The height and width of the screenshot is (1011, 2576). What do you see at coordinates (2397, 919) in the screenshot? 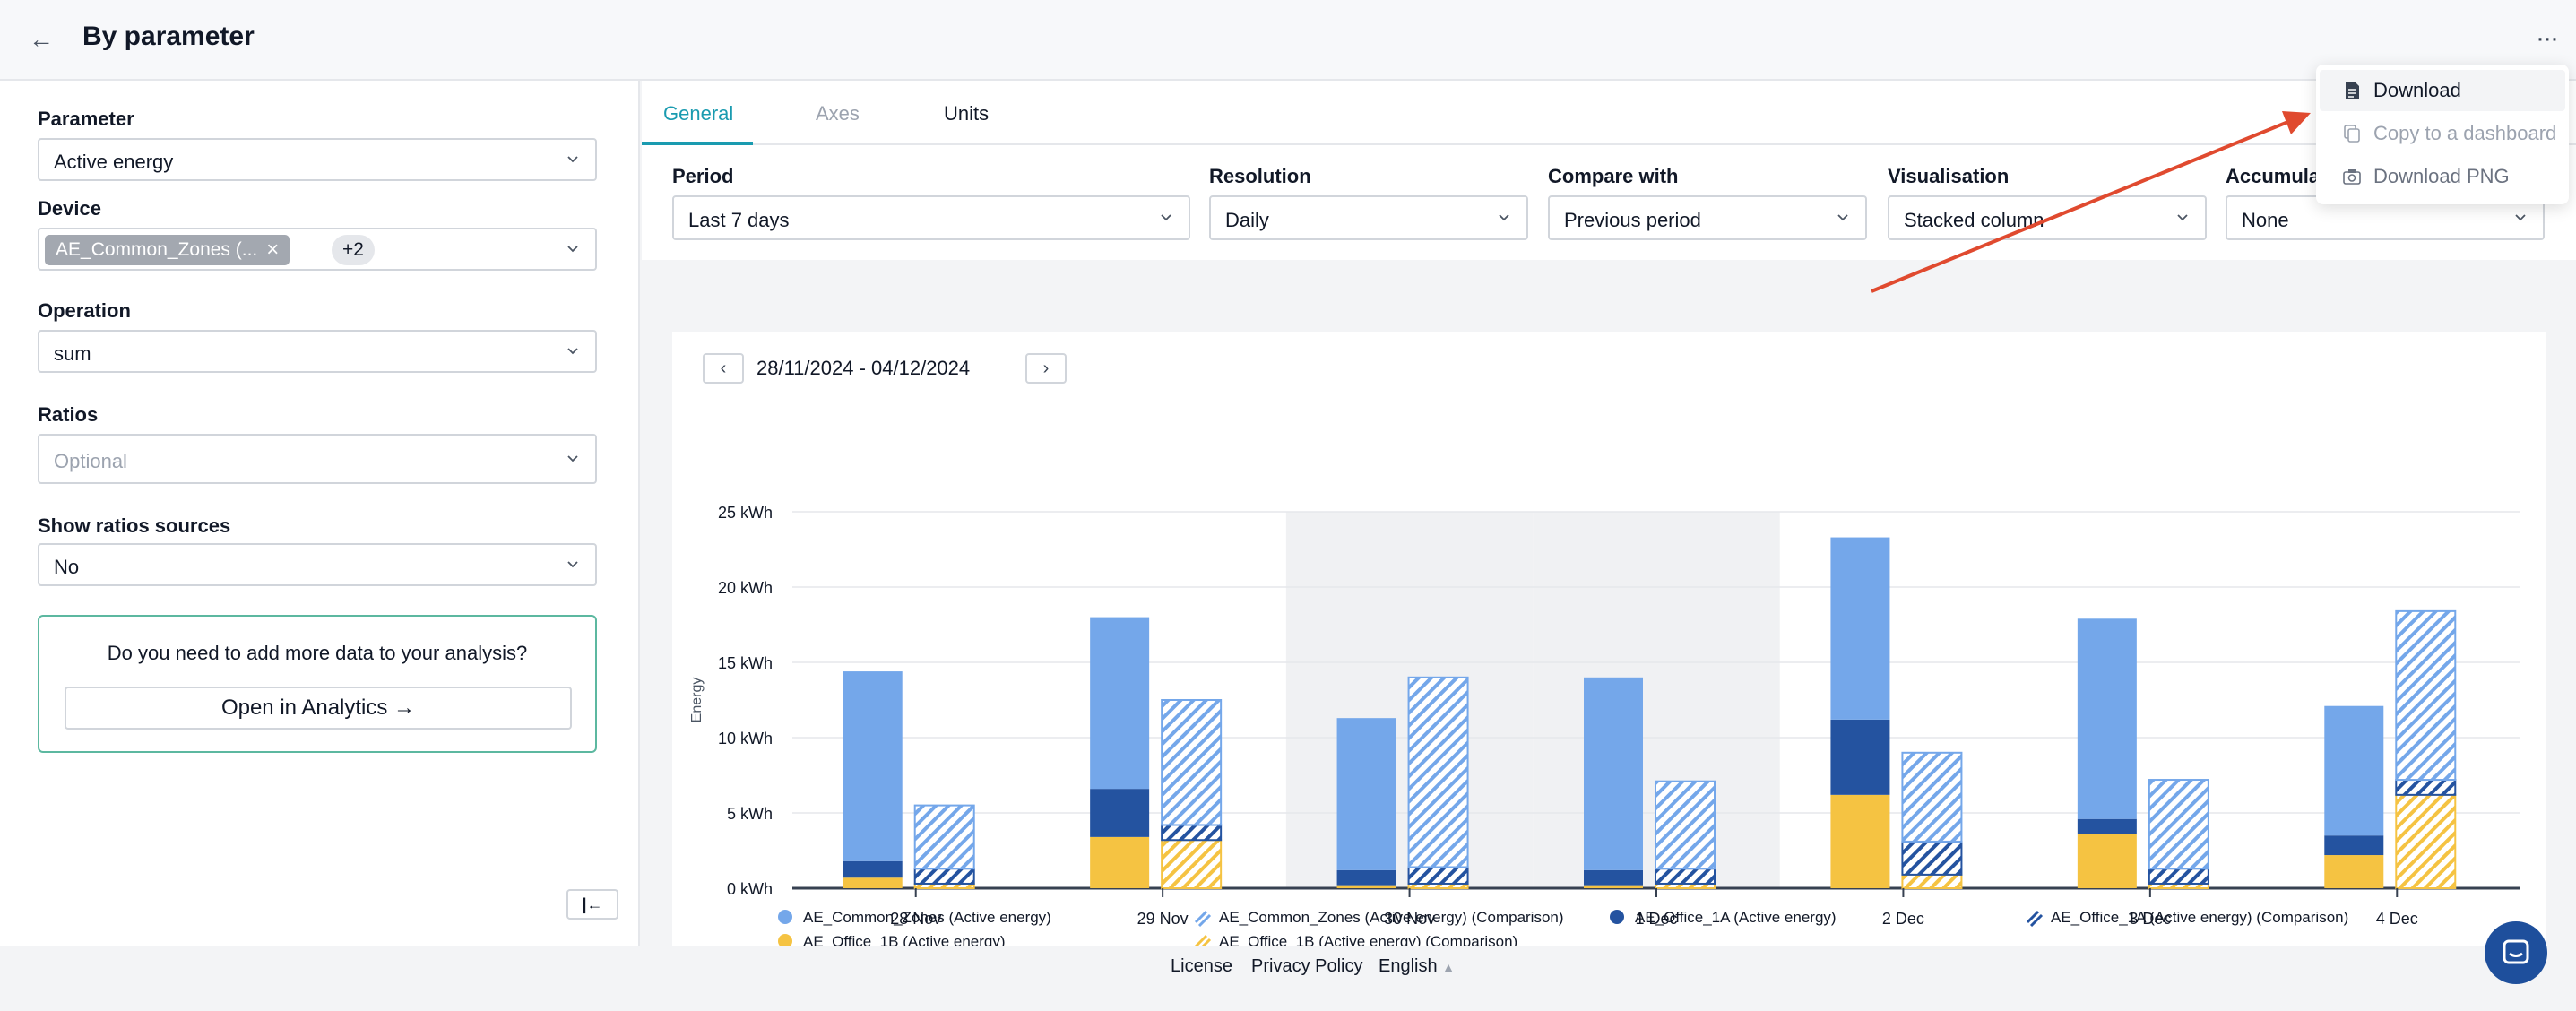
I see `x-tick-label: 4 Dec` at bounding box center [2397, 919].